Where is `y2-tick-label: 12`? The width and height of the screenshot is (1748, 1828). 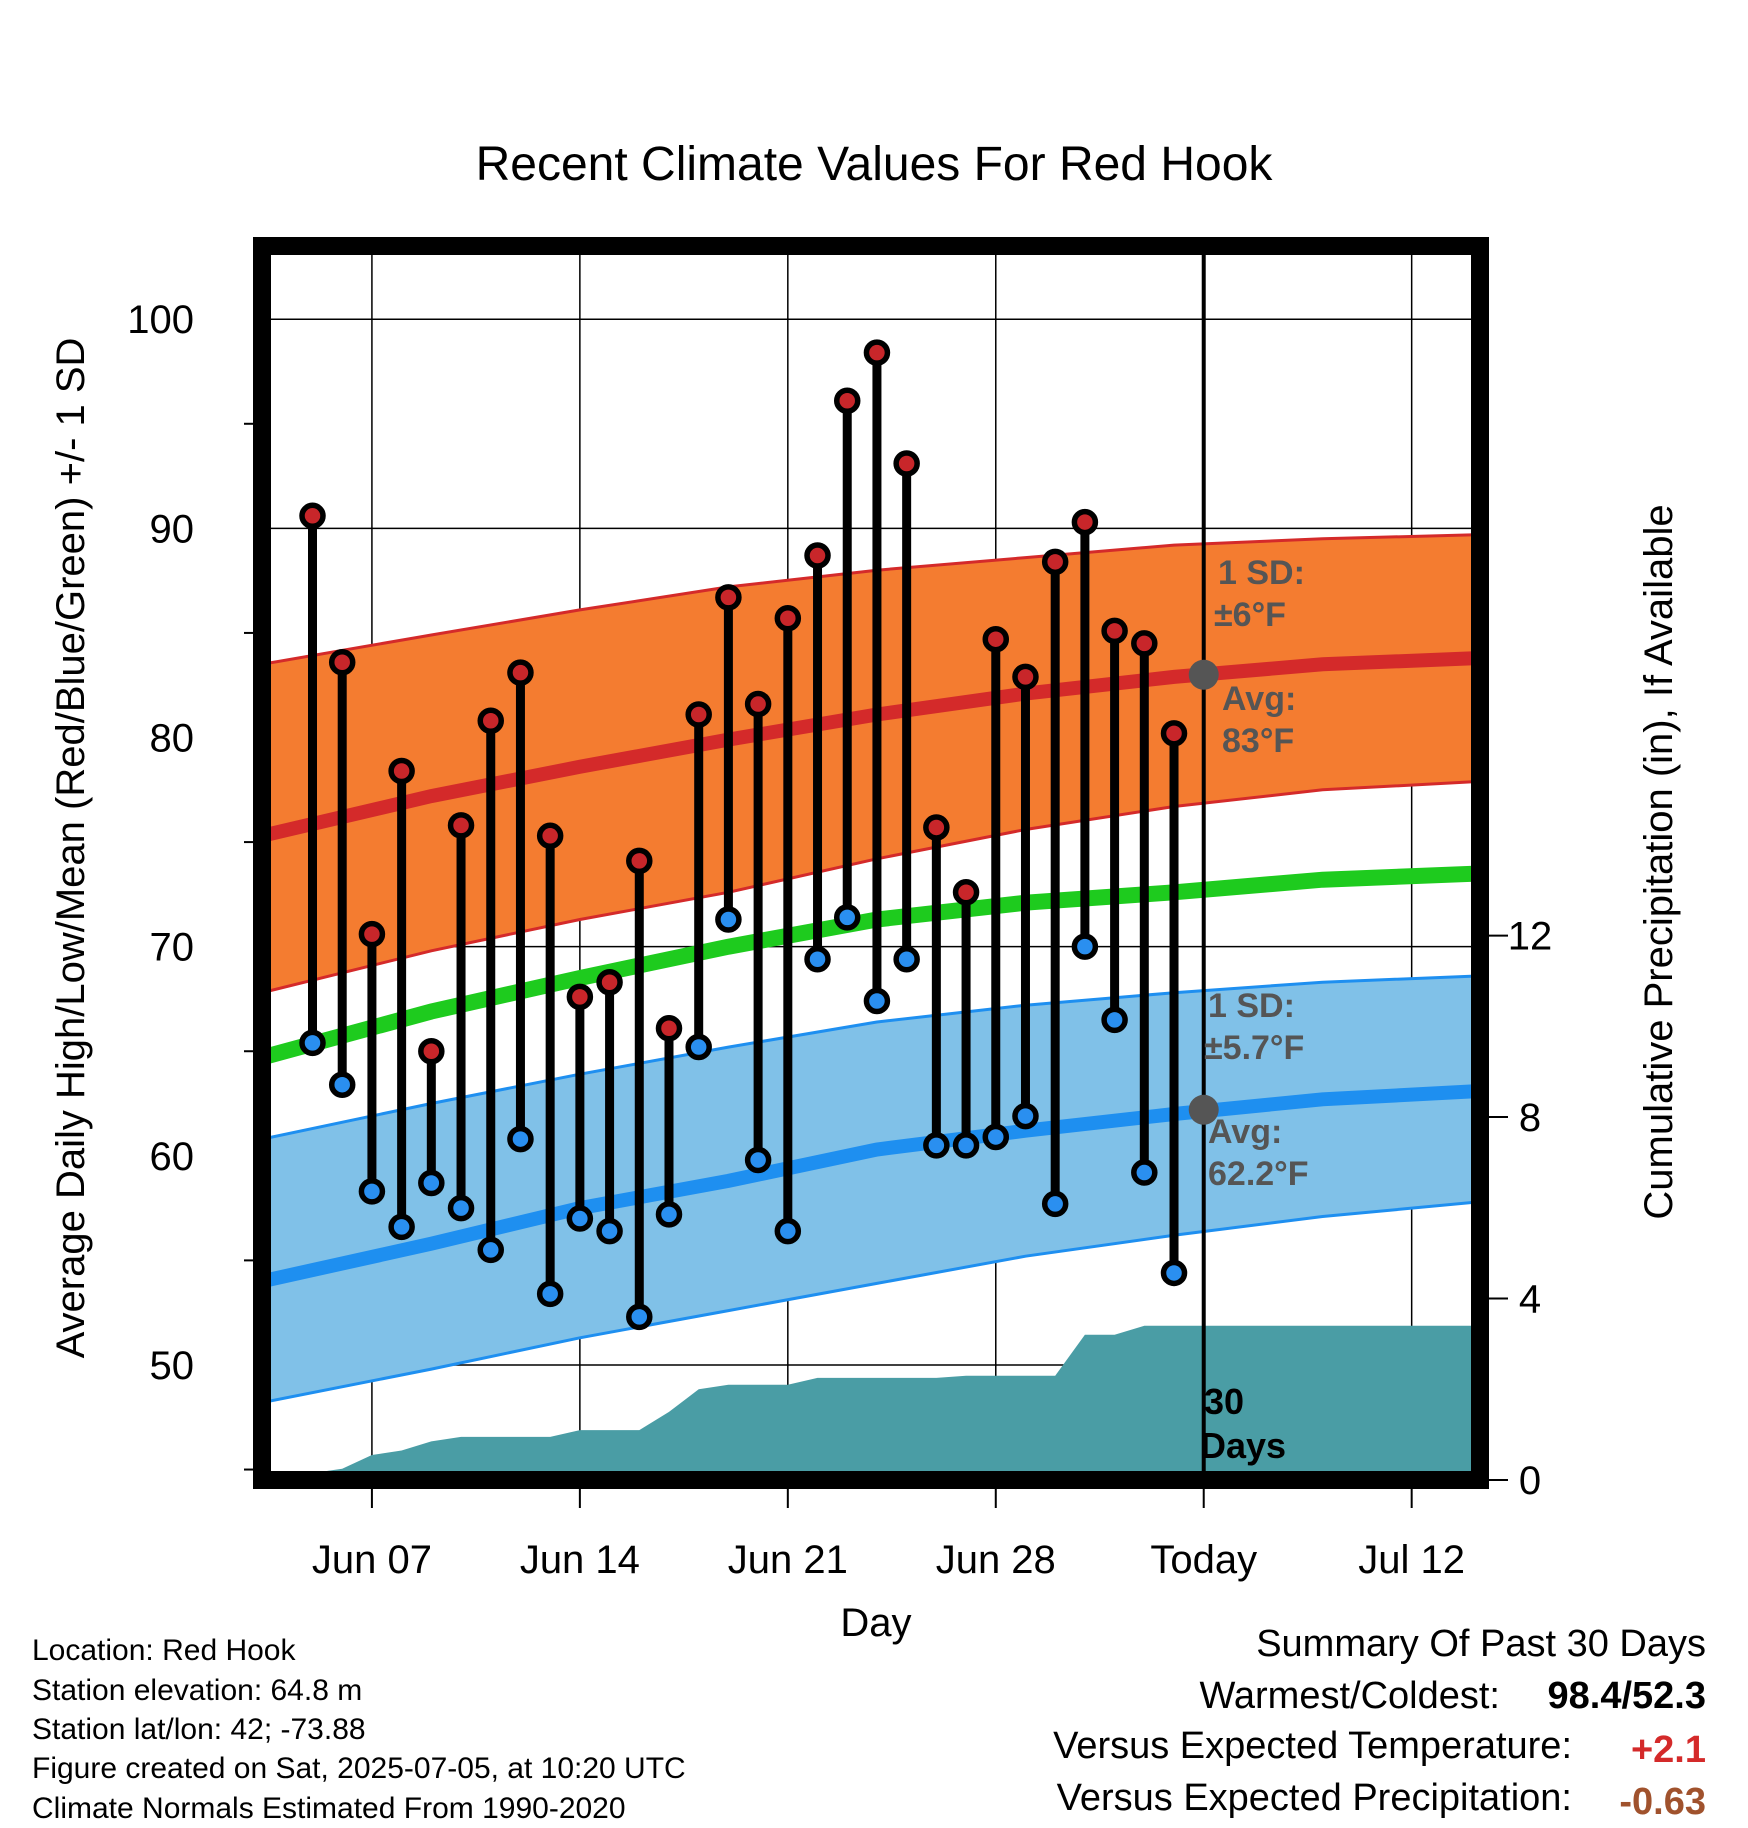
y2-tick-label: 12 is located at coordinates (1530, 937).